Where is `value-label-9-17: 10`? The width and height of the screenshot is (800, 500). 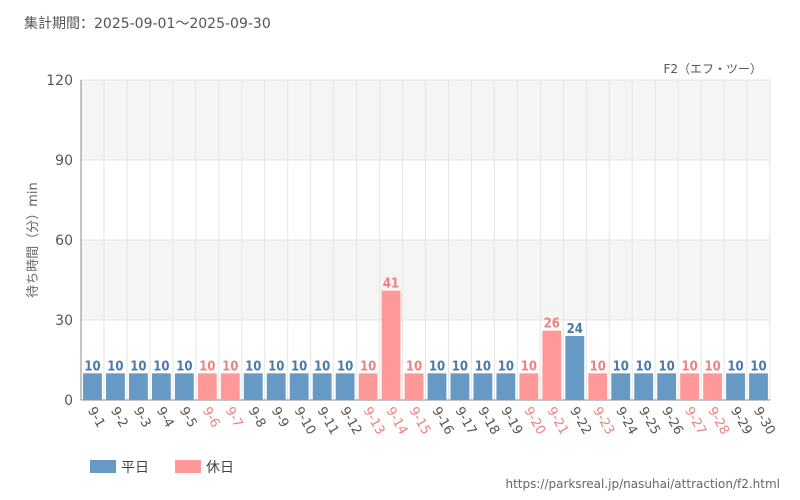
value-label-9-17: 10 is located at coordinates (460, 366).